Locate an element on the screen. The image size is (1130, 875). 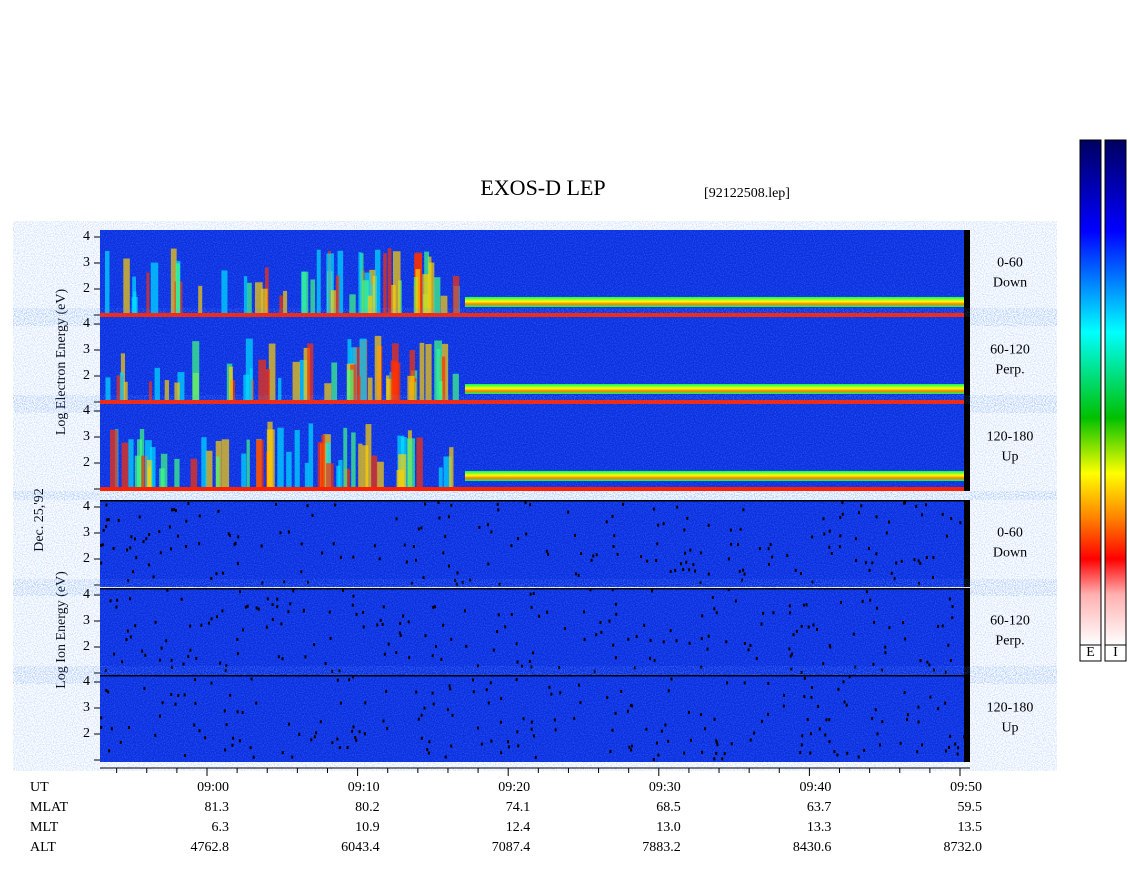
panel-edge is located at coordinates (967, 360).